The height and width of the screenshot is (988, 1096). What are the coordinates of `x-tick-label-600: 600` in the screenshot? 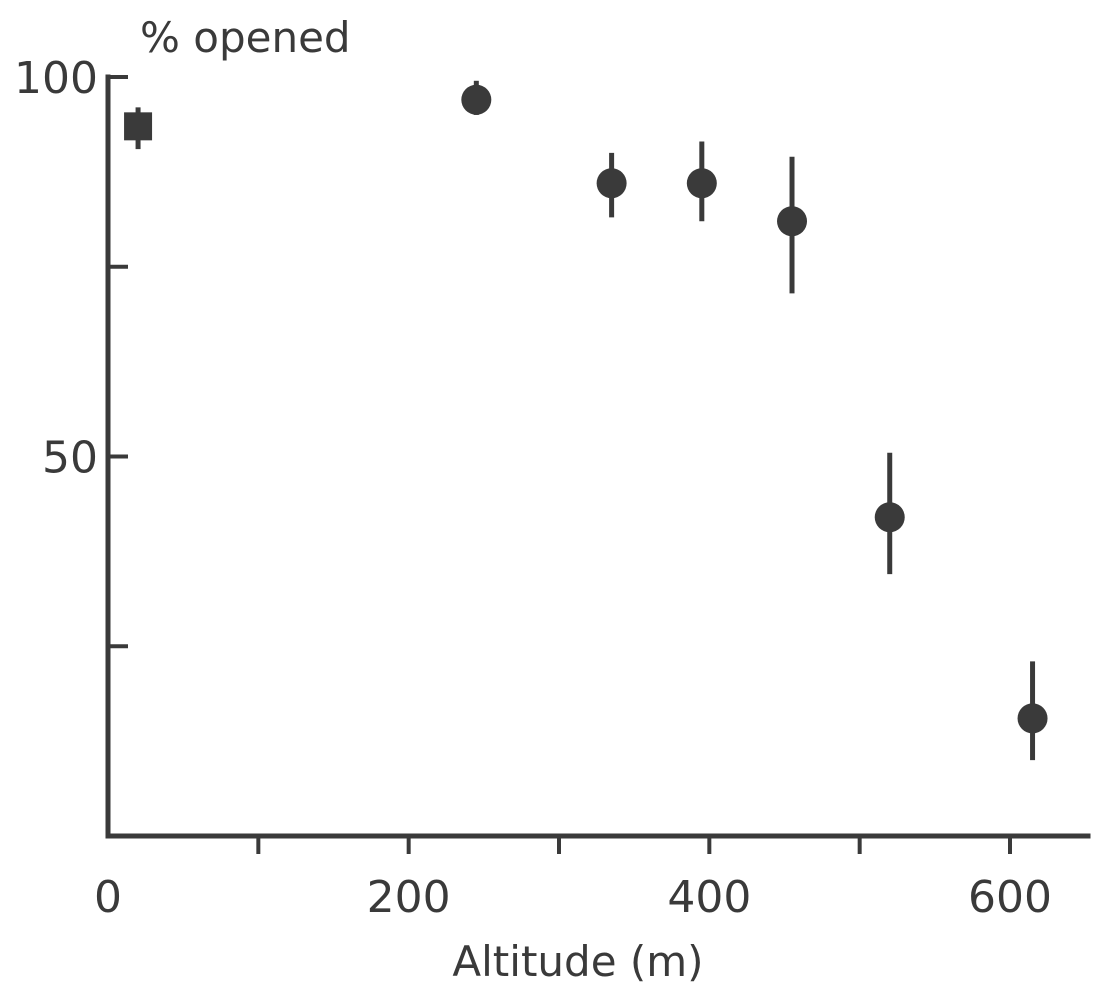 It's located at (1010, 897).